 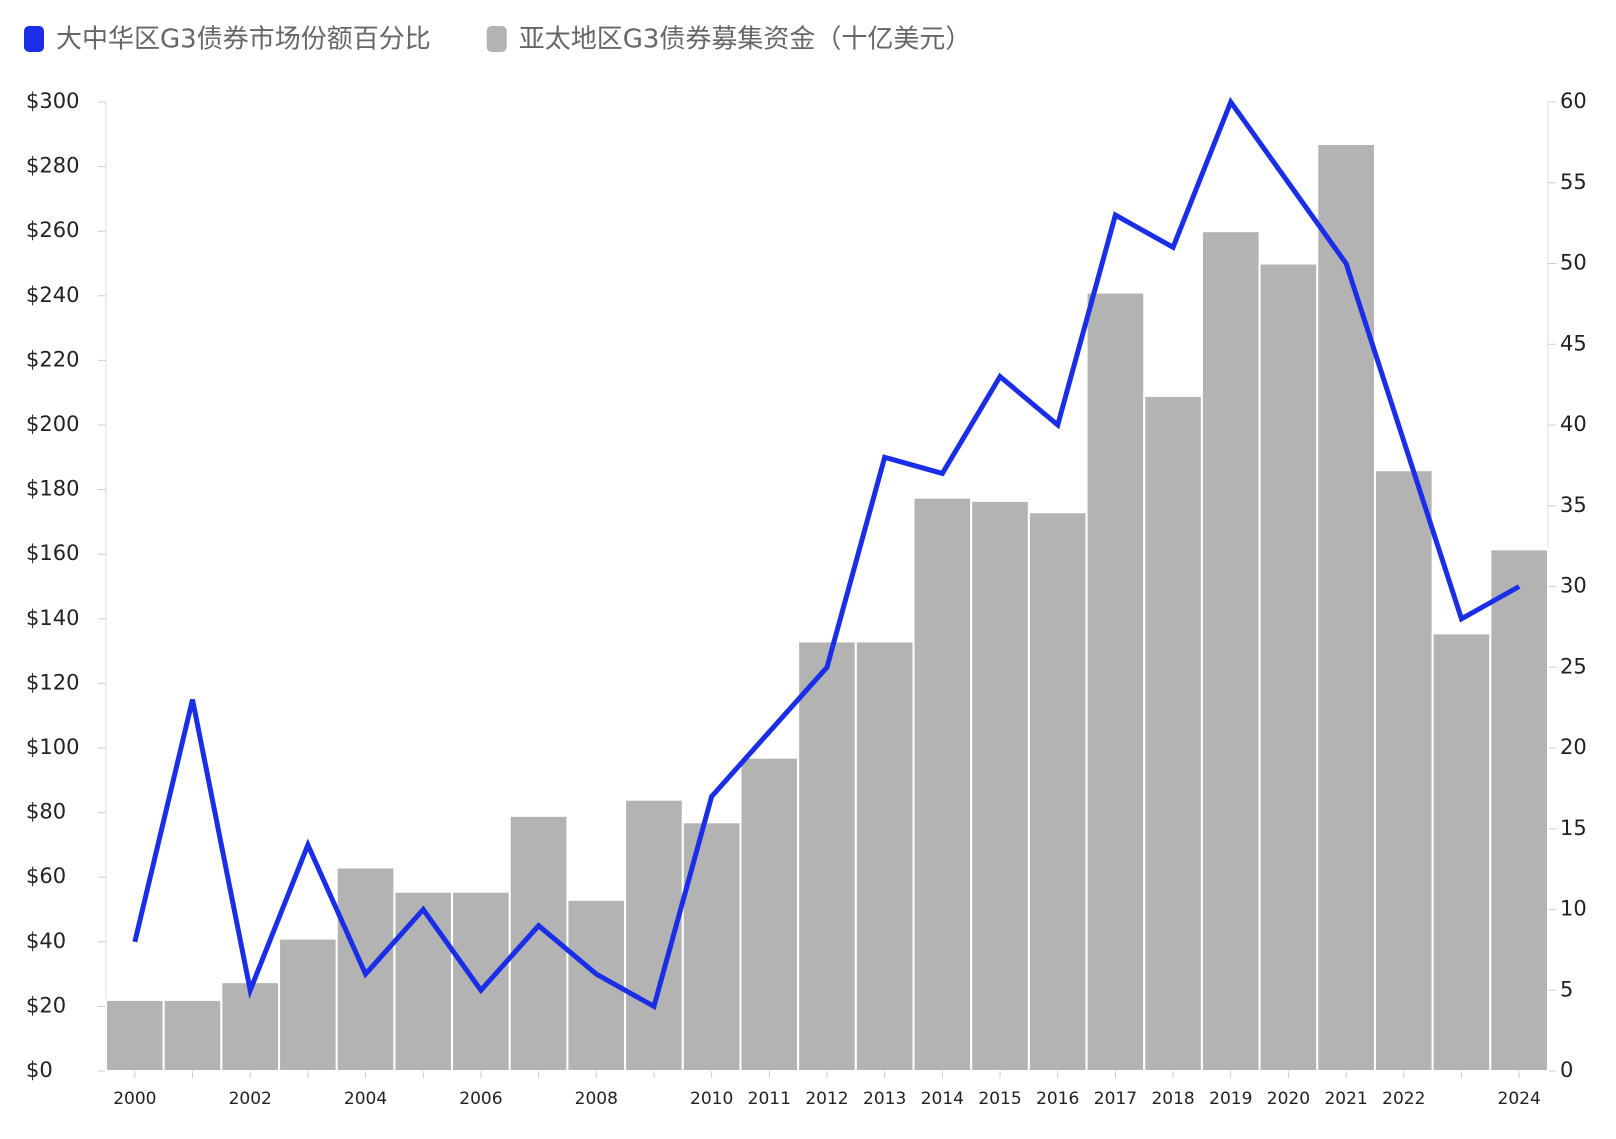 I want to click on y2-tick-label: 5, so click(x=1566, y=989).